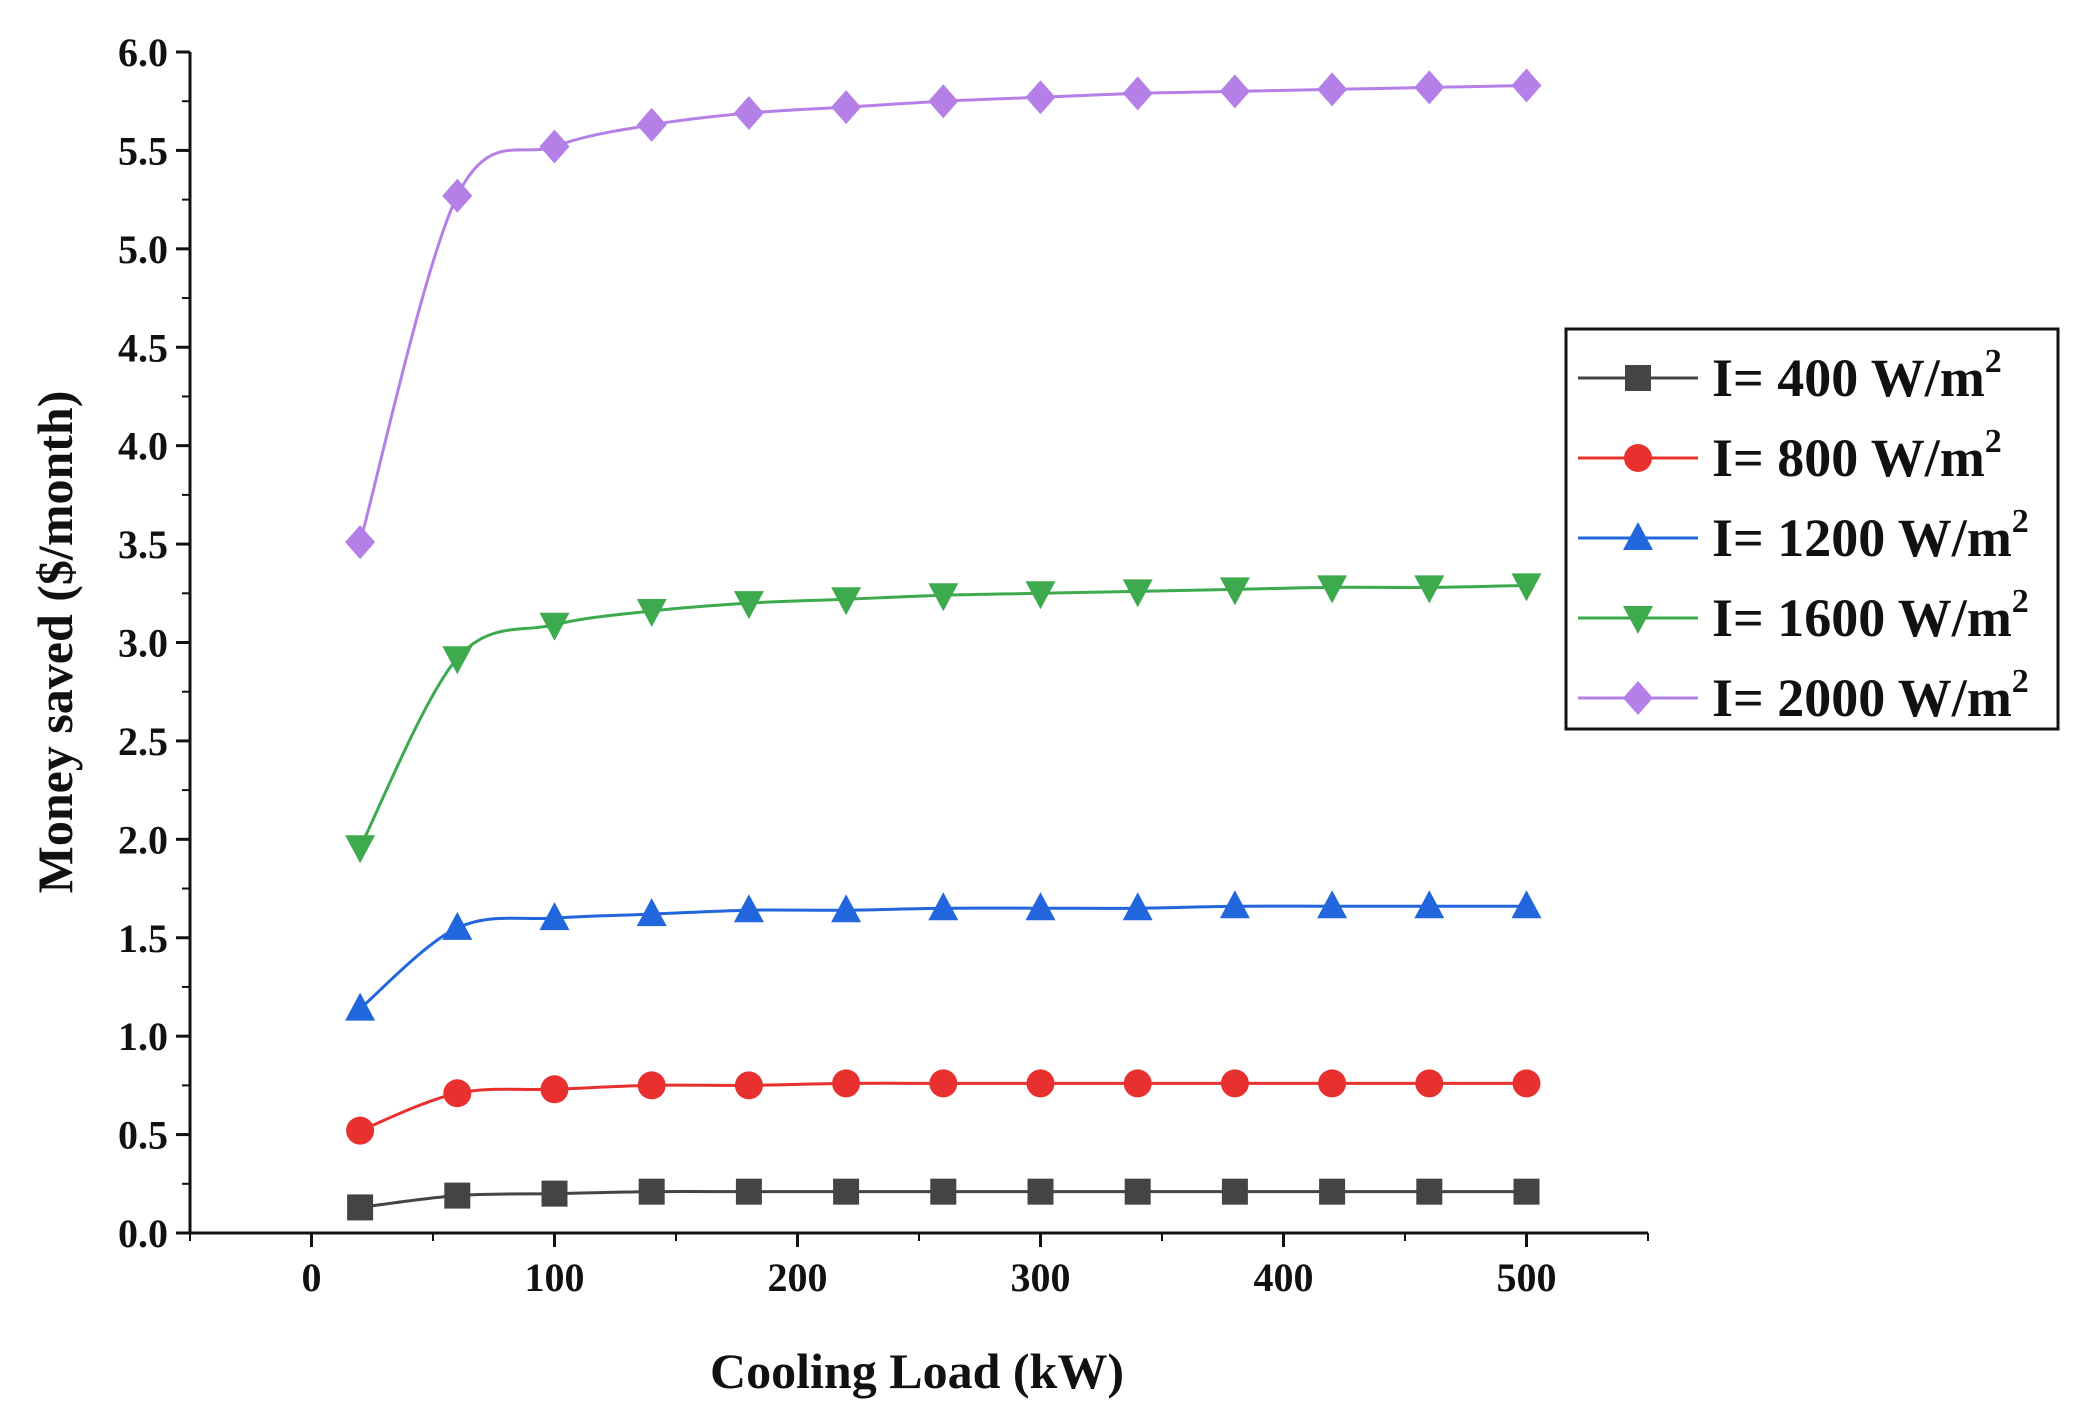  Describe the element at coordinates (1041, 1277) in the screenshot. I see `x-tick-label: 300` at that location.